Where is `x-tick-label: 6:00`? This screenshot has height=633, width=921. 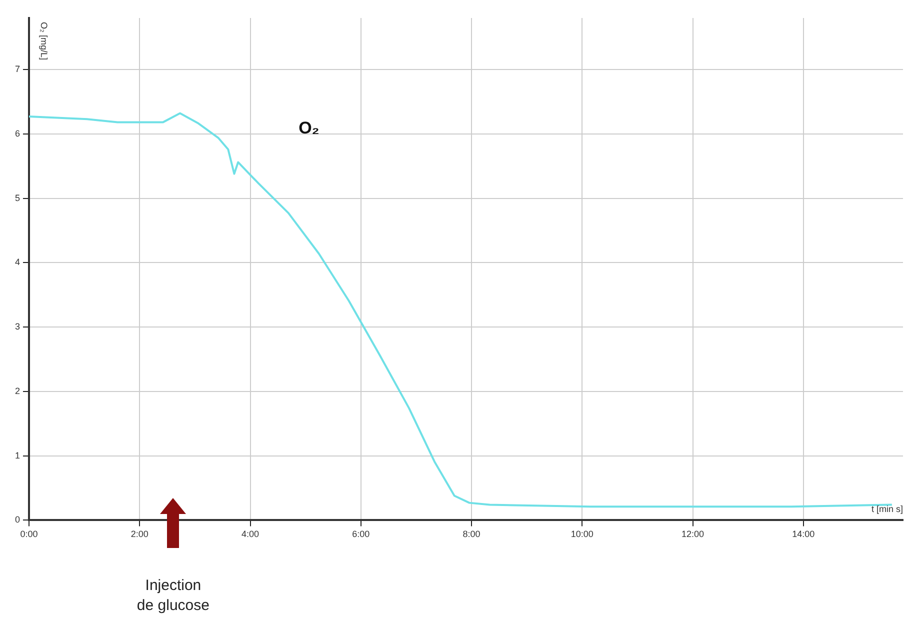 x-tick-label: 6:00 is located at coordinates (361, 534).